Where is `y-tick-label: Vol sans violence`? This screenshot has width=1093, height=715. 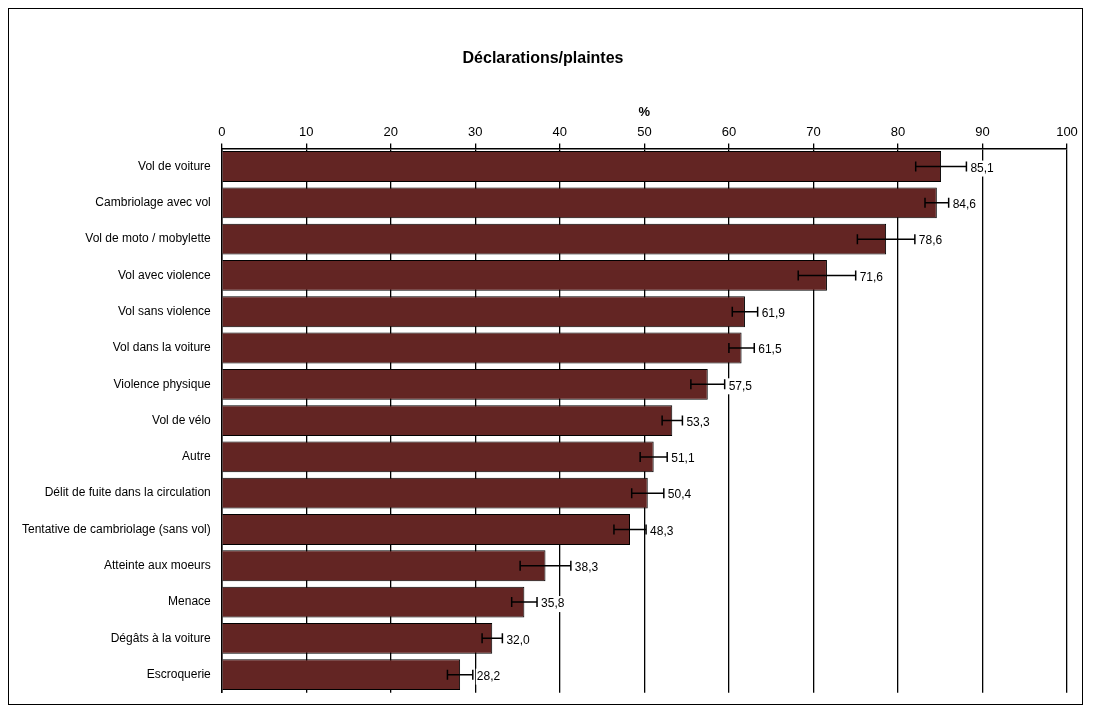 y-tick-label: Vol sans violence is located at coordinates (165, 311).